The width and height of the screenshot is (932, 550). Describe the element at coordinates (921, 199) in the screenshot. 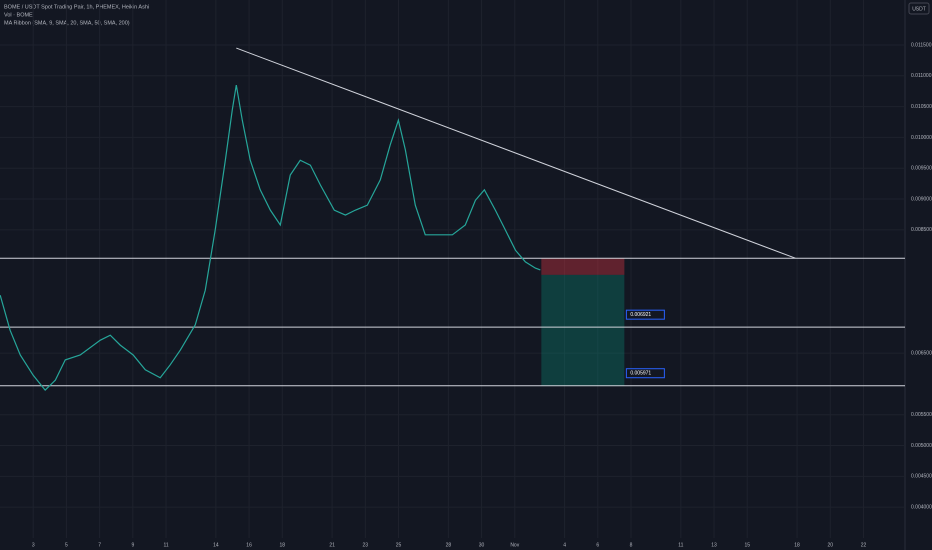

I see `y-tick-label: 0.009000` at that location.